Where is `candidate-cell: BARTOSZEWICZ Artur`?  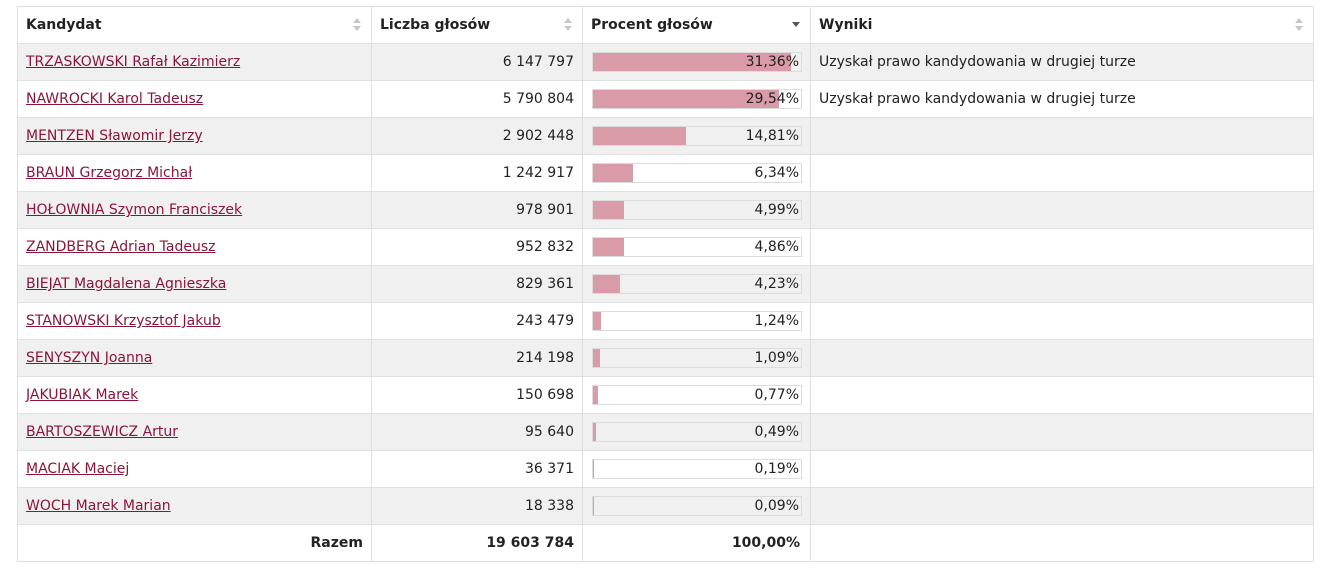 candidate-cell: BARTOSZEWICZ Artur is located at coordinates (194, 432).